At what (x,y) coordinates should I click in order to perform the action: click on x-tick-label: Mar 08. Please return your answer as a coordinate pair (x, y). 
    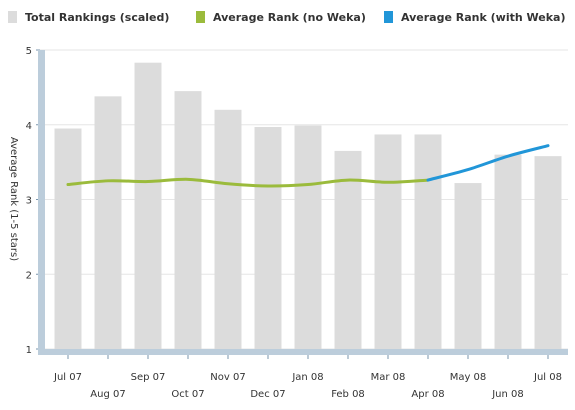
    Looking at the image, I should click on (388, 377).